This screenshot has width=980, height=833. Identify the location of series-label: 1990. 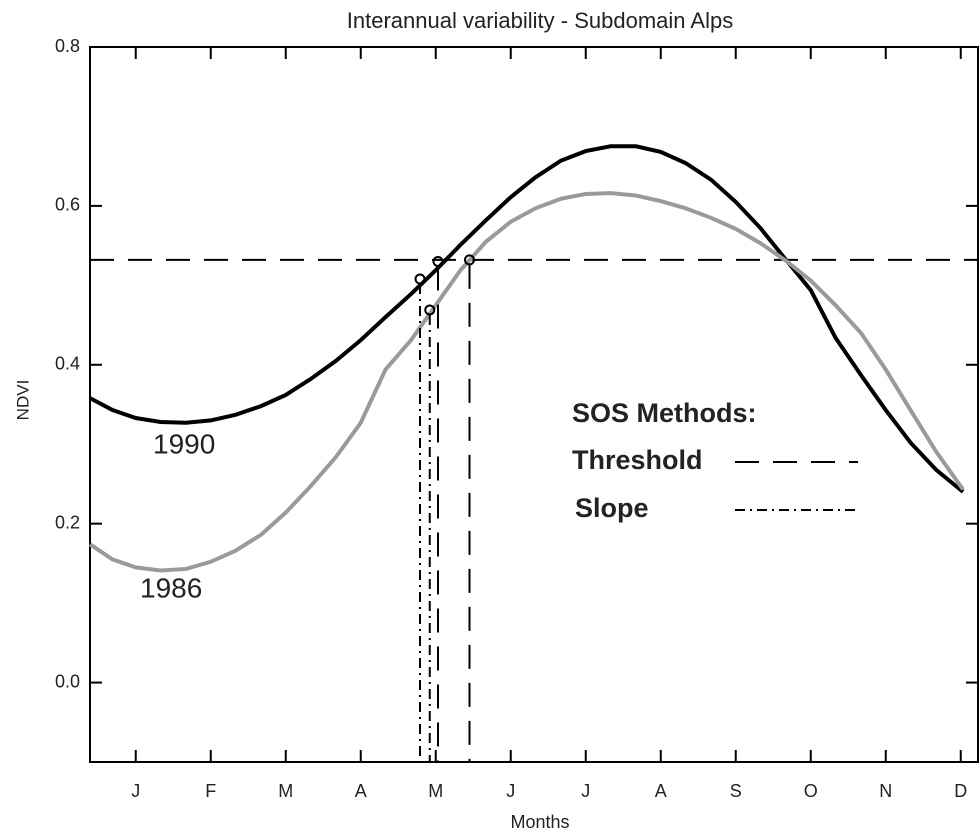
(184, 443).